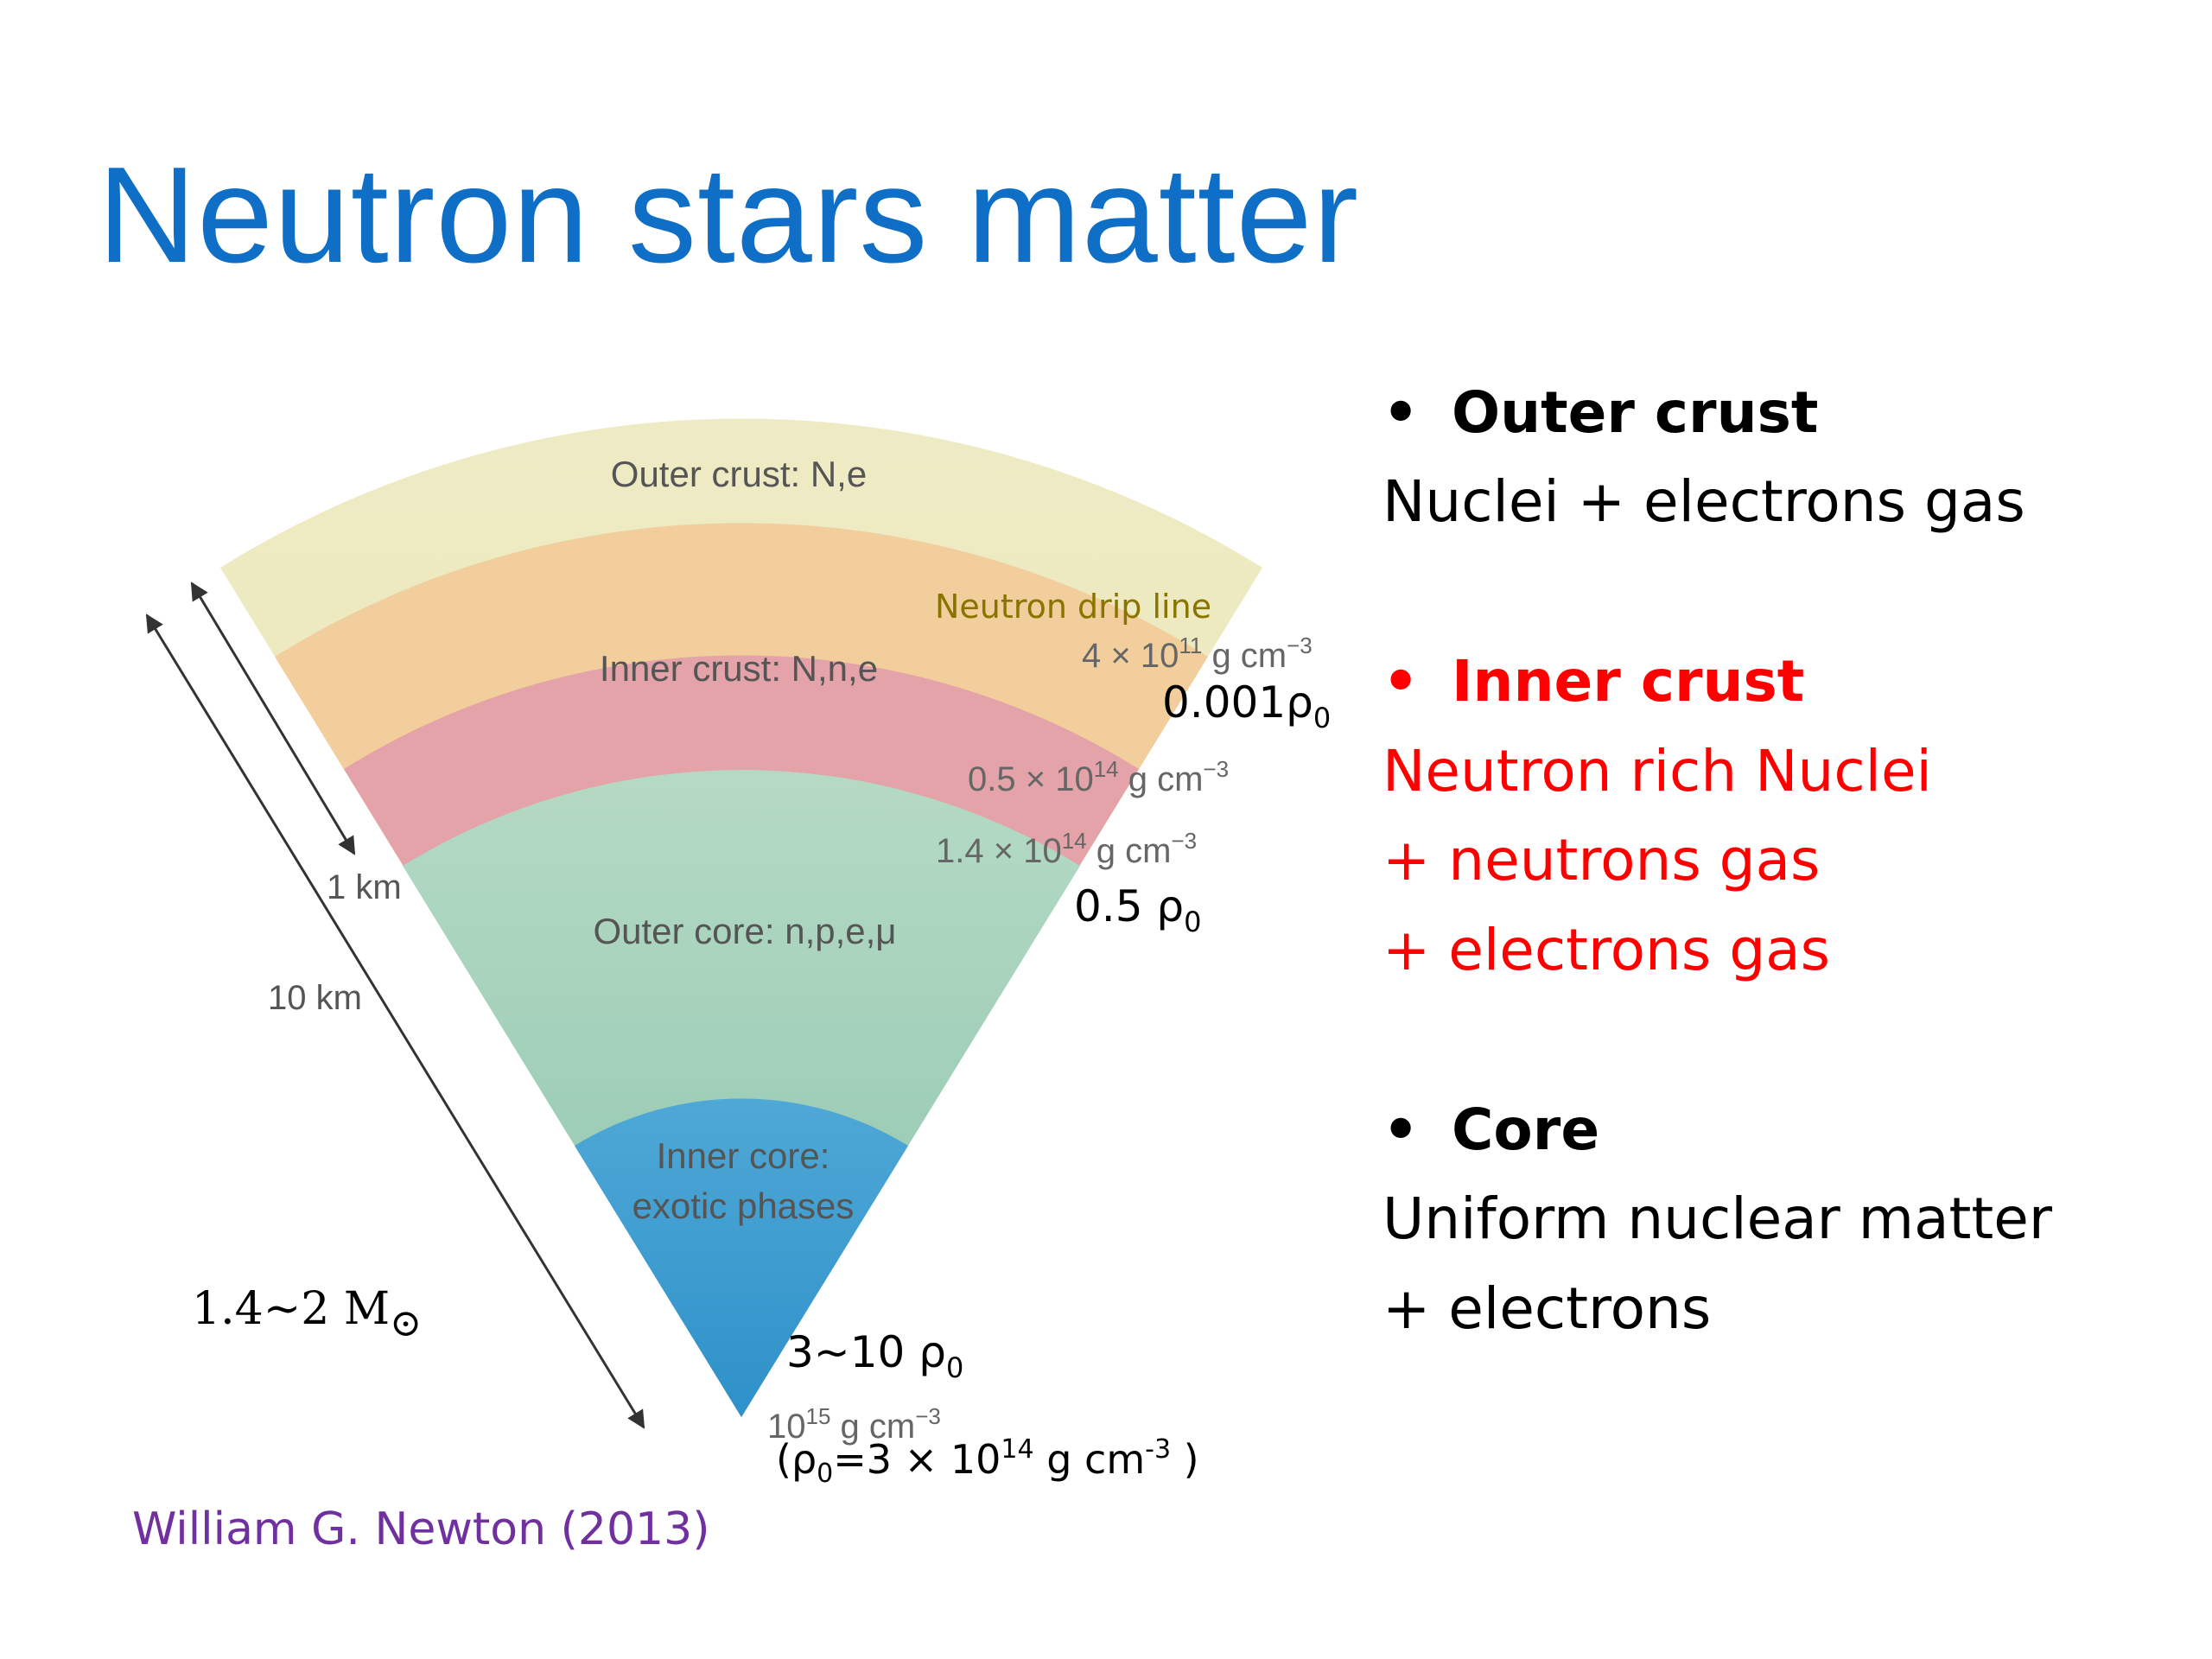 The width and height of the screenshot is (2212, 1659). What do you see at coordinates (315, 998) in the screenshot?
I see `scale-label-10km: 10 km` at bounding box center [315, 998].